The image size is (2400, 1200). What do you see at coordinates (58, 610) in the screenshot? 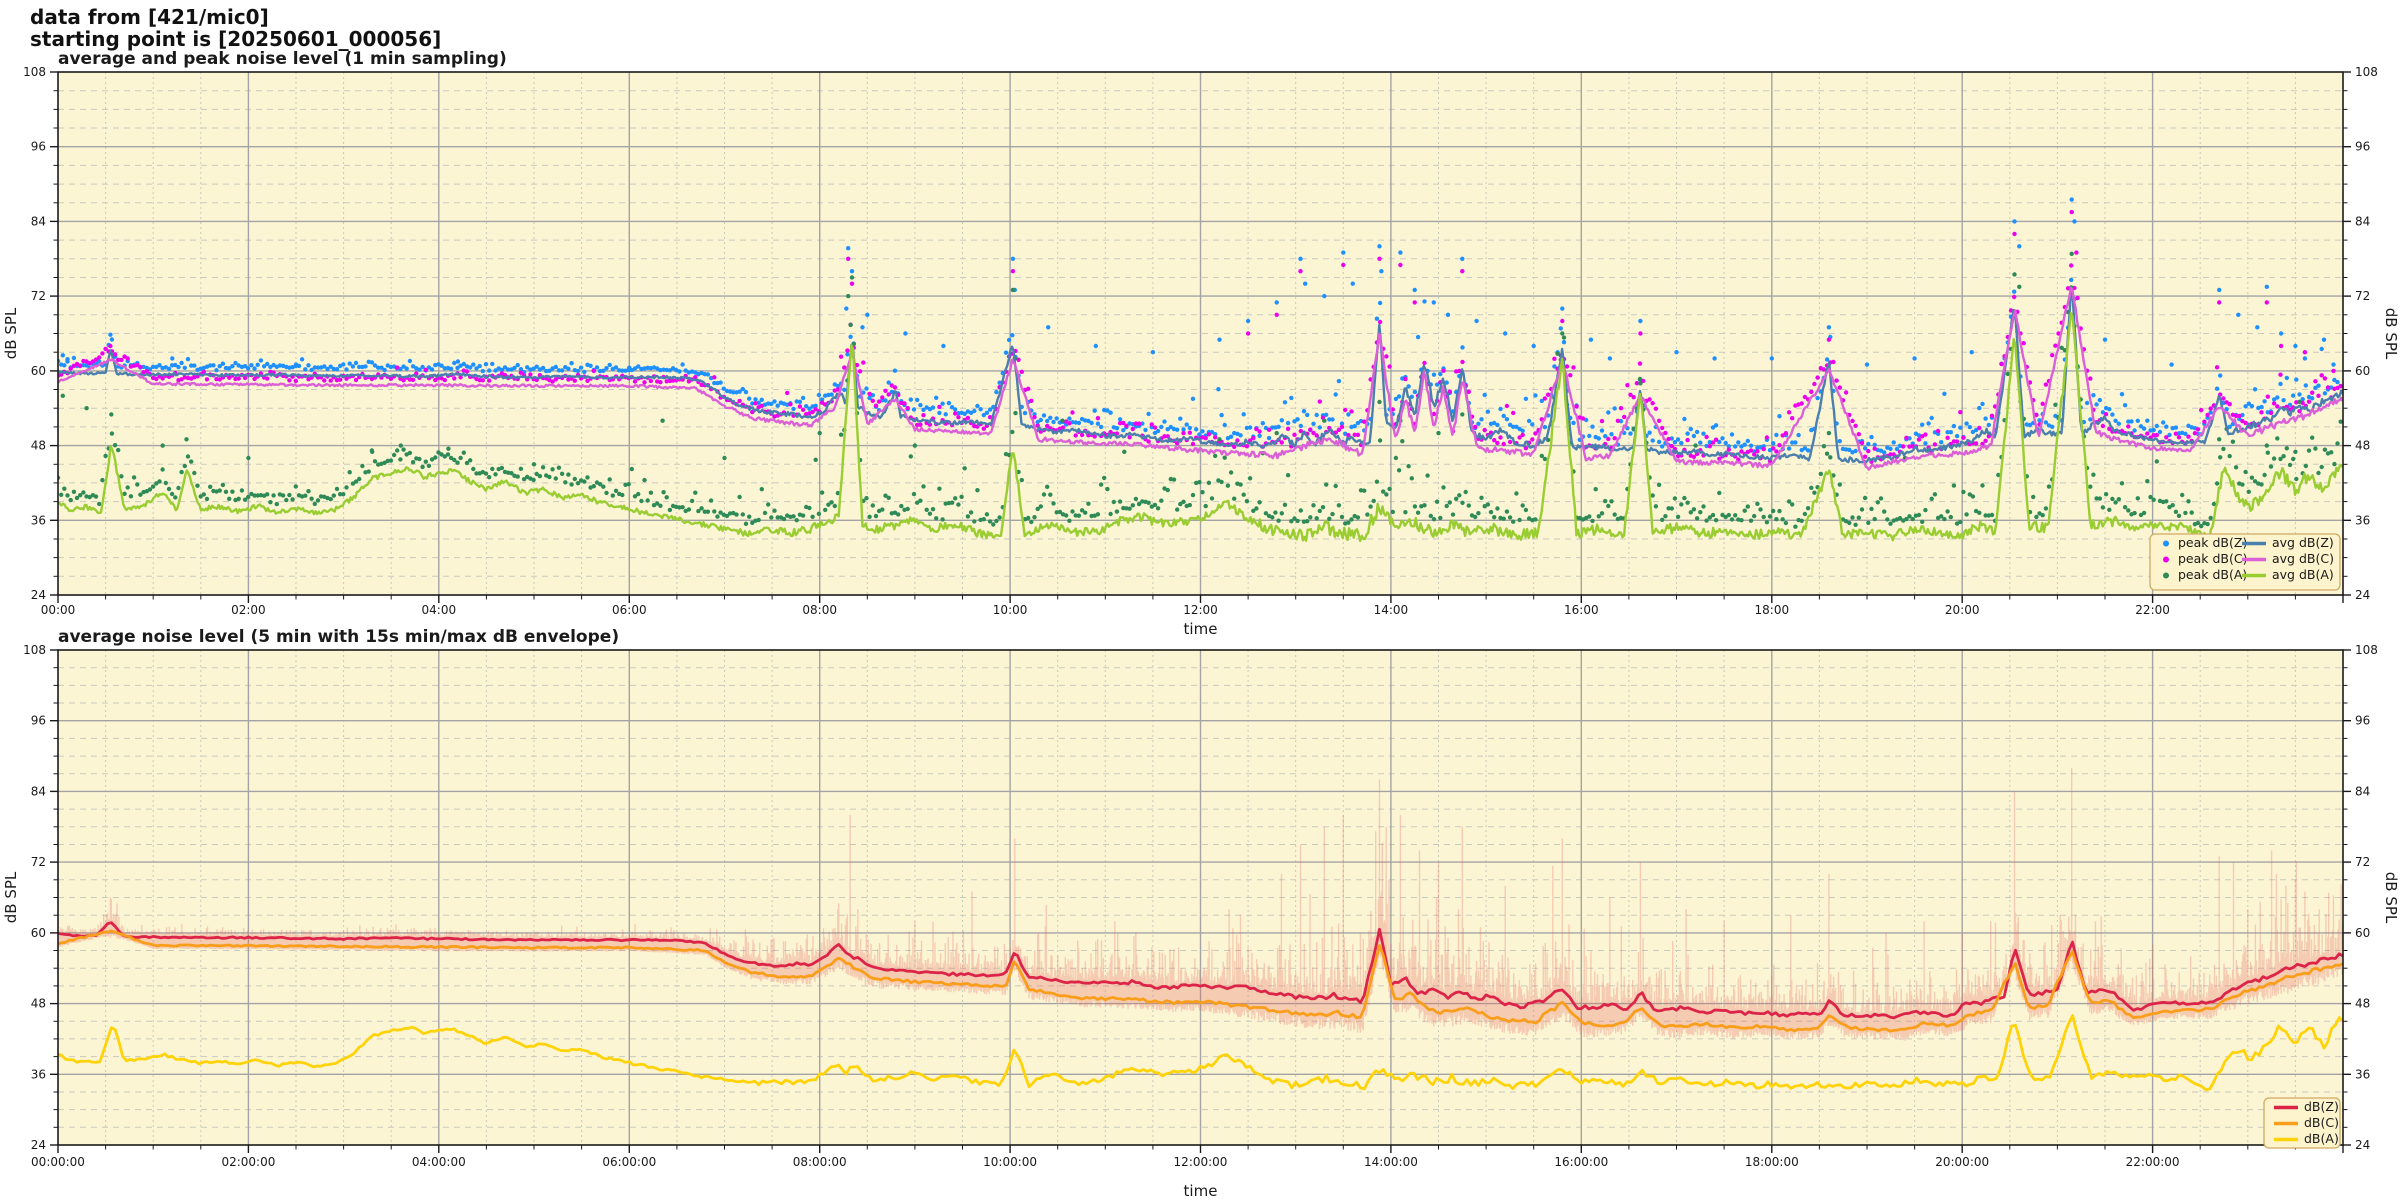
I see `x-tick-label: 00:00` at bounding box center [58, 610].